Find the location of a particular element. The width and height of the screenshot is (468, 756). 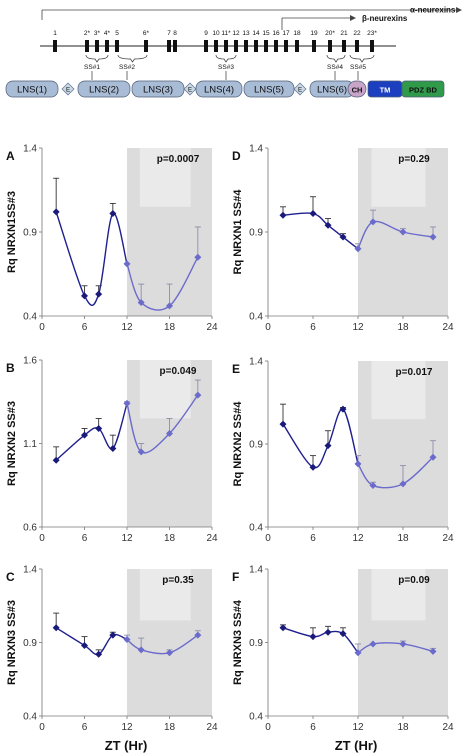

y-axis-label: Rq NRXN2 SS#3 is located at coordinates (12, 443).